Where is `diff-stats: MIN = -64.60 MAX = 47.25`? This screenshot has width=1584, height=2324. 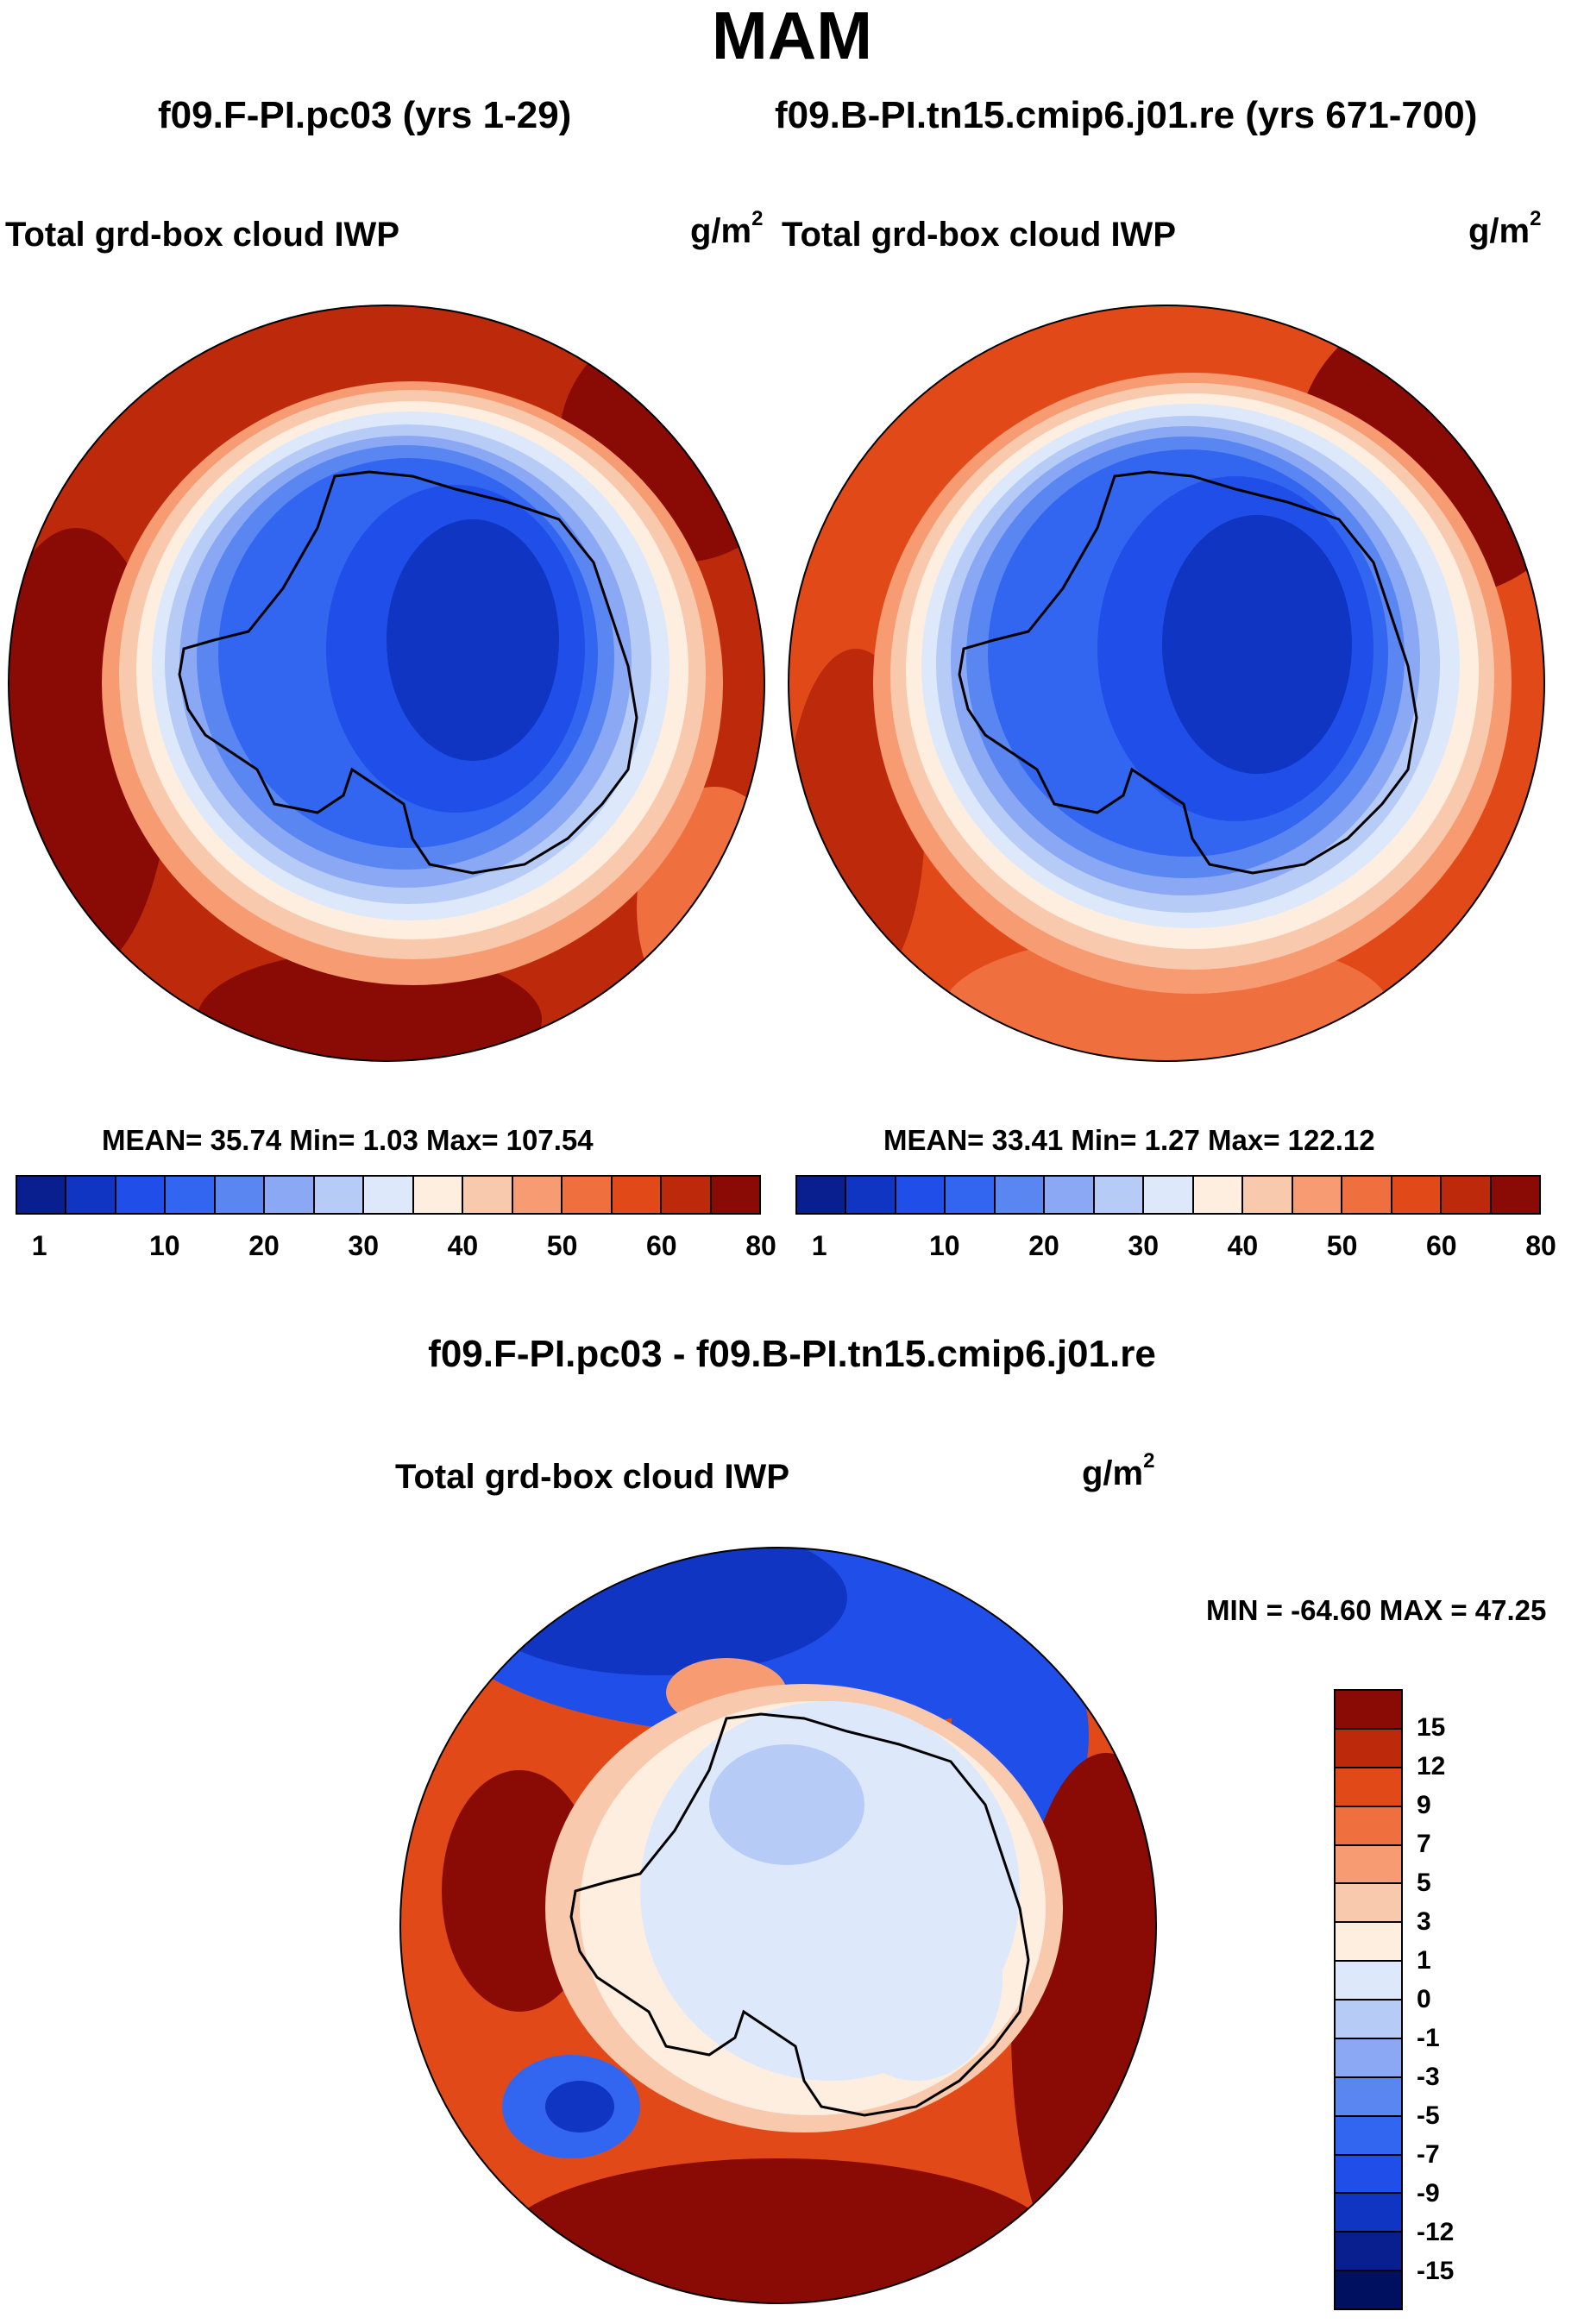
diff-stats: MIN = -64.60 MAX = 47.25 is located at coordinates (1377, 1610).